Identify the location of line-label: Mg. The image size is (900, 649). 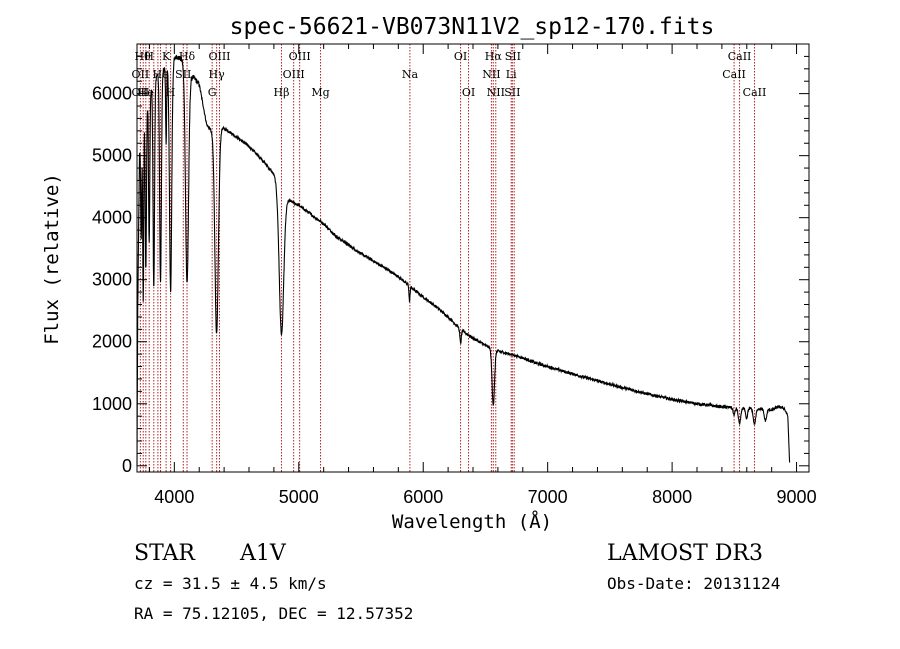
(320, 92).